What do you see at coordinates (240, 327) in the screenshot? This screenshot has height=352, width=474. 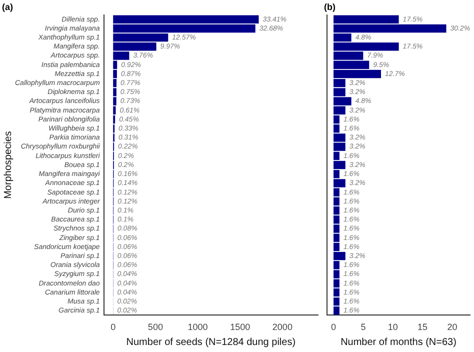 I see `x-tick-label: 1500` at bounding box center [240, 327].